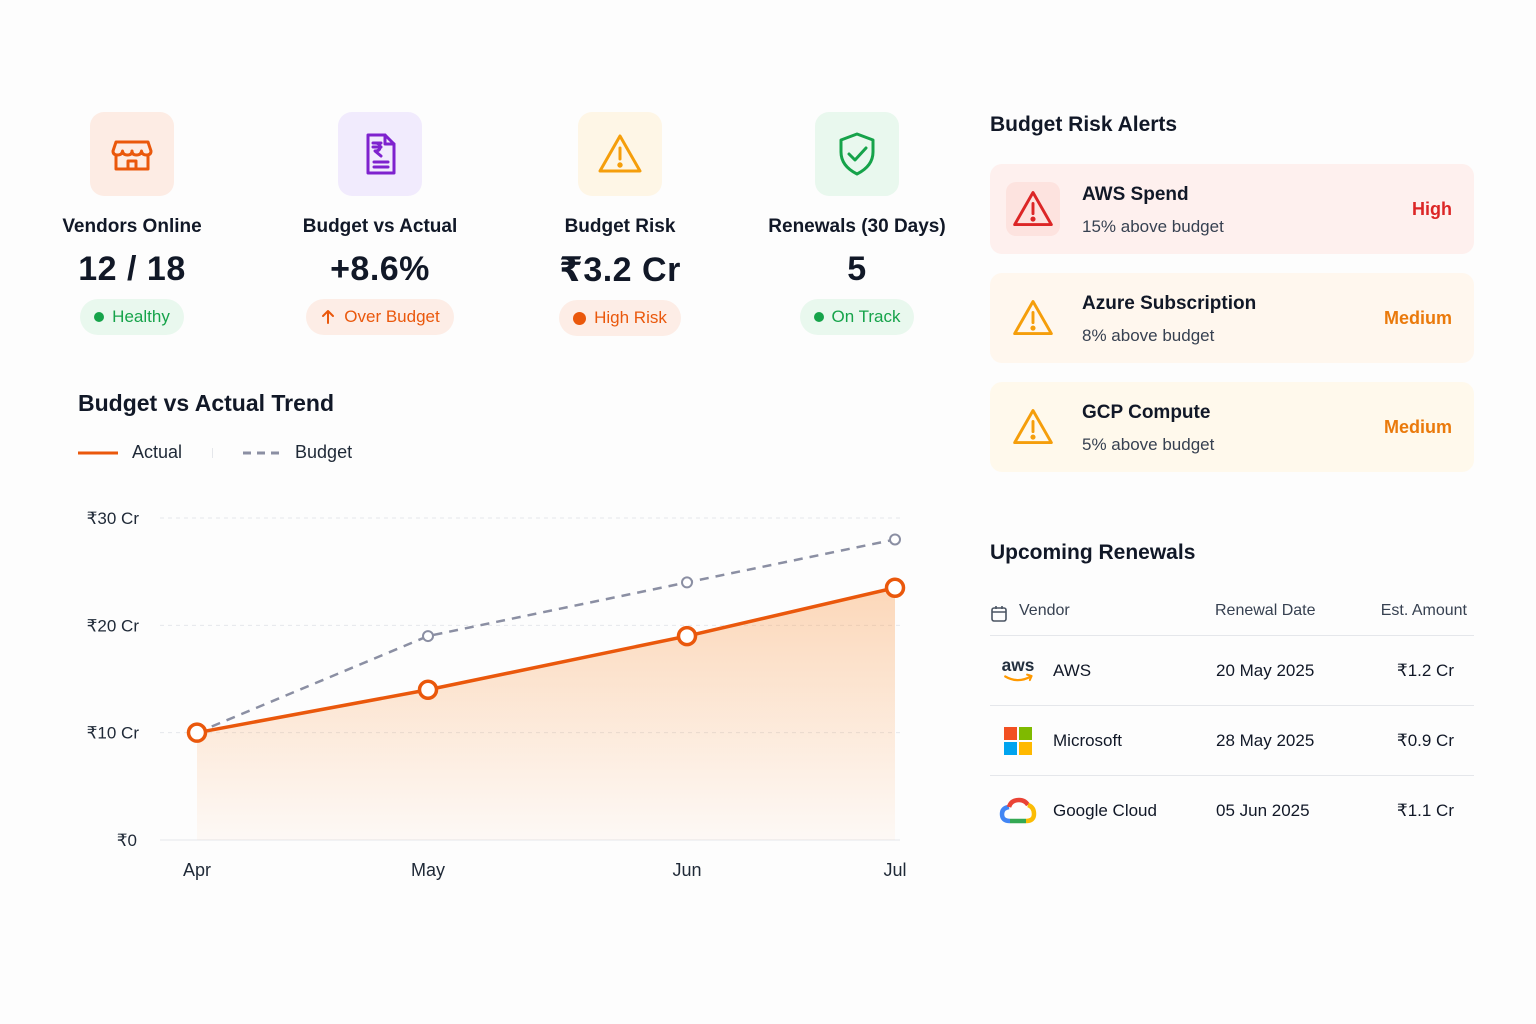 This screenshot has height=1024, width=1536. What do you see at coordinates (1423, 610) in the screenshot?
I see `column-header-amount: Est. Amount` at bounding box center [1423, 610].